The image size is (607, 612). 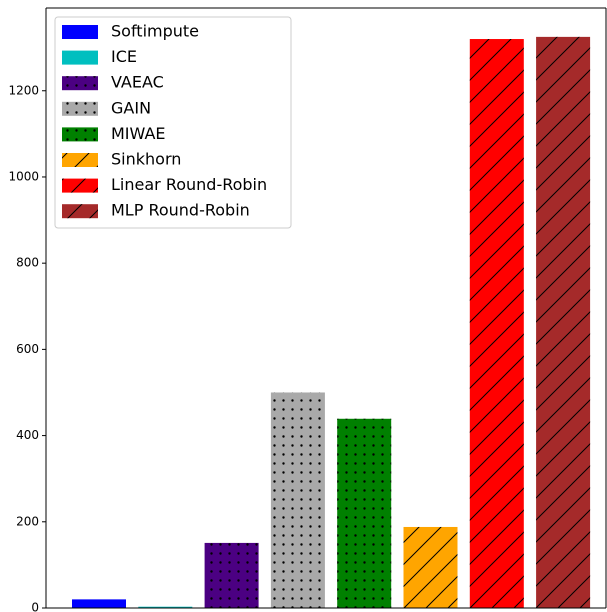 What do you see at coordinates (27, 349) in the screenshot?
I see `y-tick-label: 600` at bounding box center [27, 349].